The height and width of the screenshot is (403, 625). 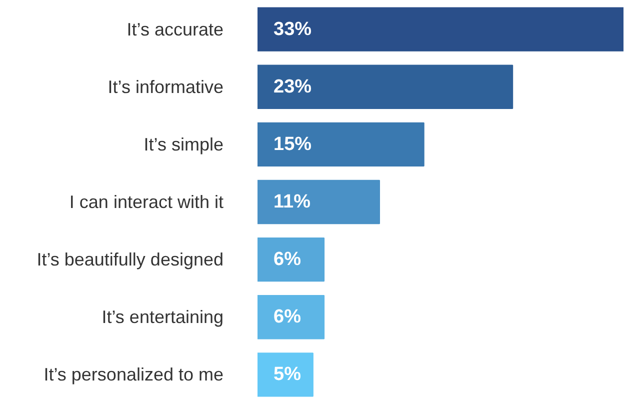 I want to click on data-label: 5%, so click(x=288, y=375).